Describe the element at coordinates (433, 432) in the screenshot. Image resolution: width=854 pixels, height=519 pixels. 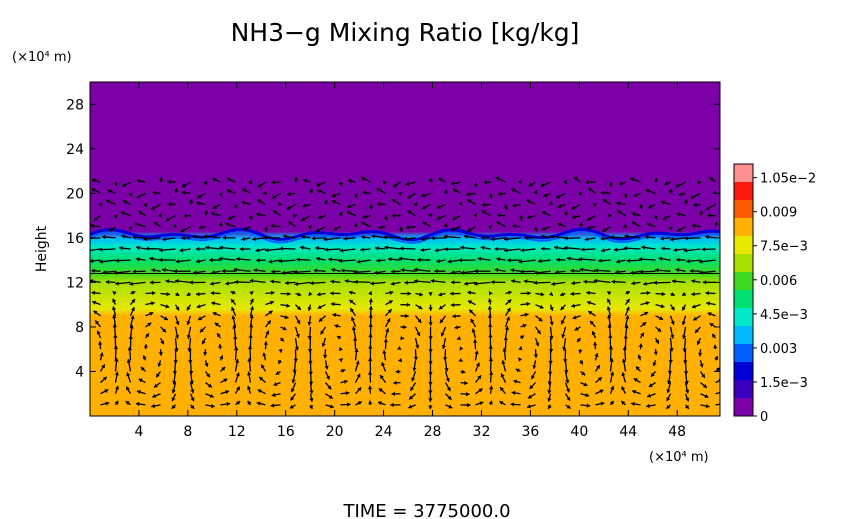
I see `x-tick-label: 28` at that location.